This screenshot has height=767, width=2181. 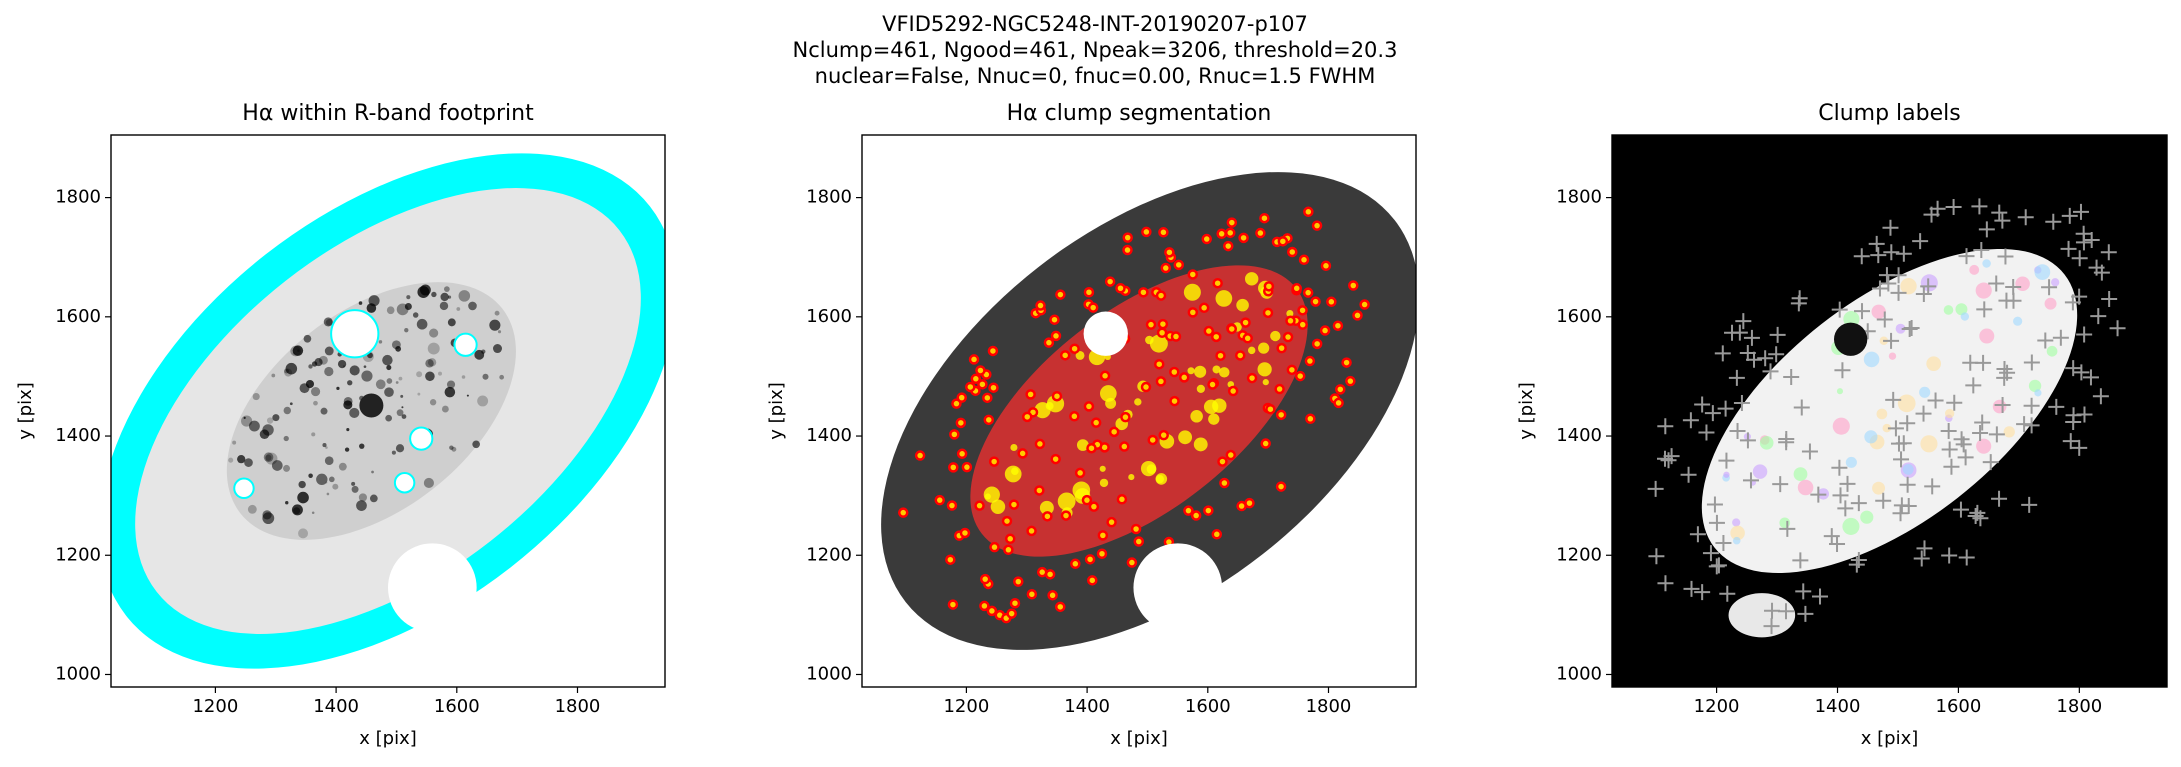 I want to click on x-axis-label: x [pix], so click(x=388, y=738).